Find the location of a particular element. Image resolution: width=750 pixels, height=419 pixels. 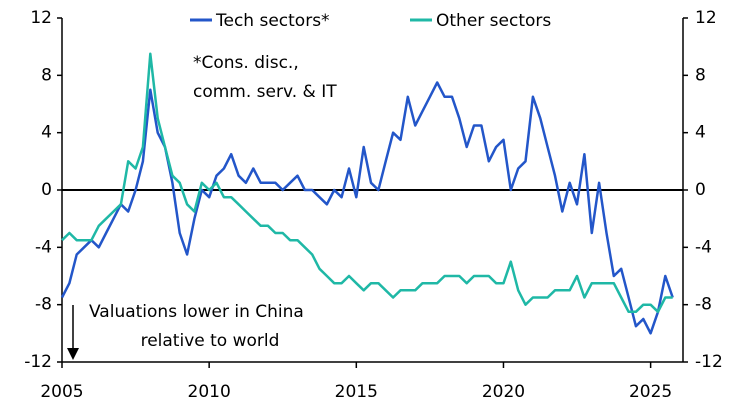

y-tick-label: 8 is located at coordinates (46, 75).